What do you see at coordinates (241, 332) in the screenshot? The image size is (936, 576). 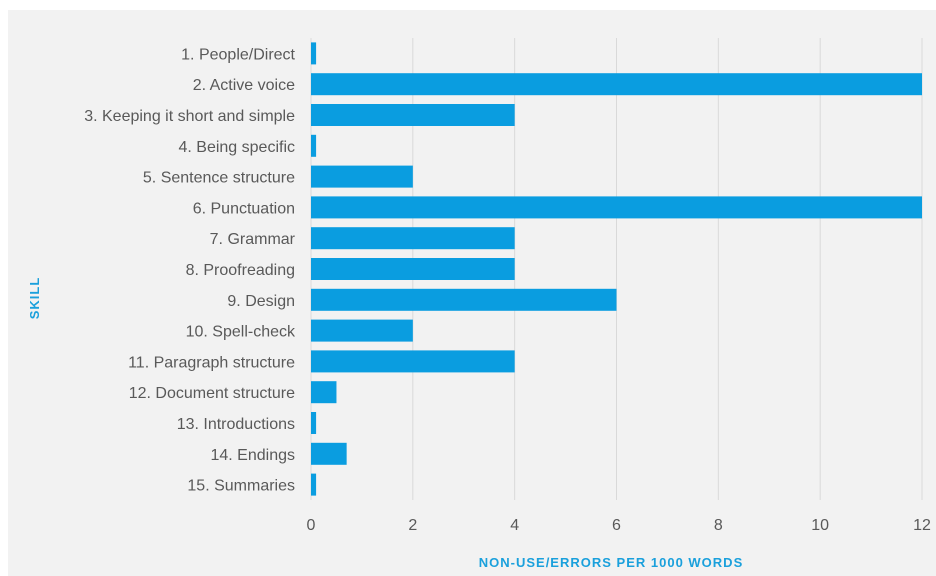 I see `category-label: 10. Spell-check` at bounding box center [241, 332].